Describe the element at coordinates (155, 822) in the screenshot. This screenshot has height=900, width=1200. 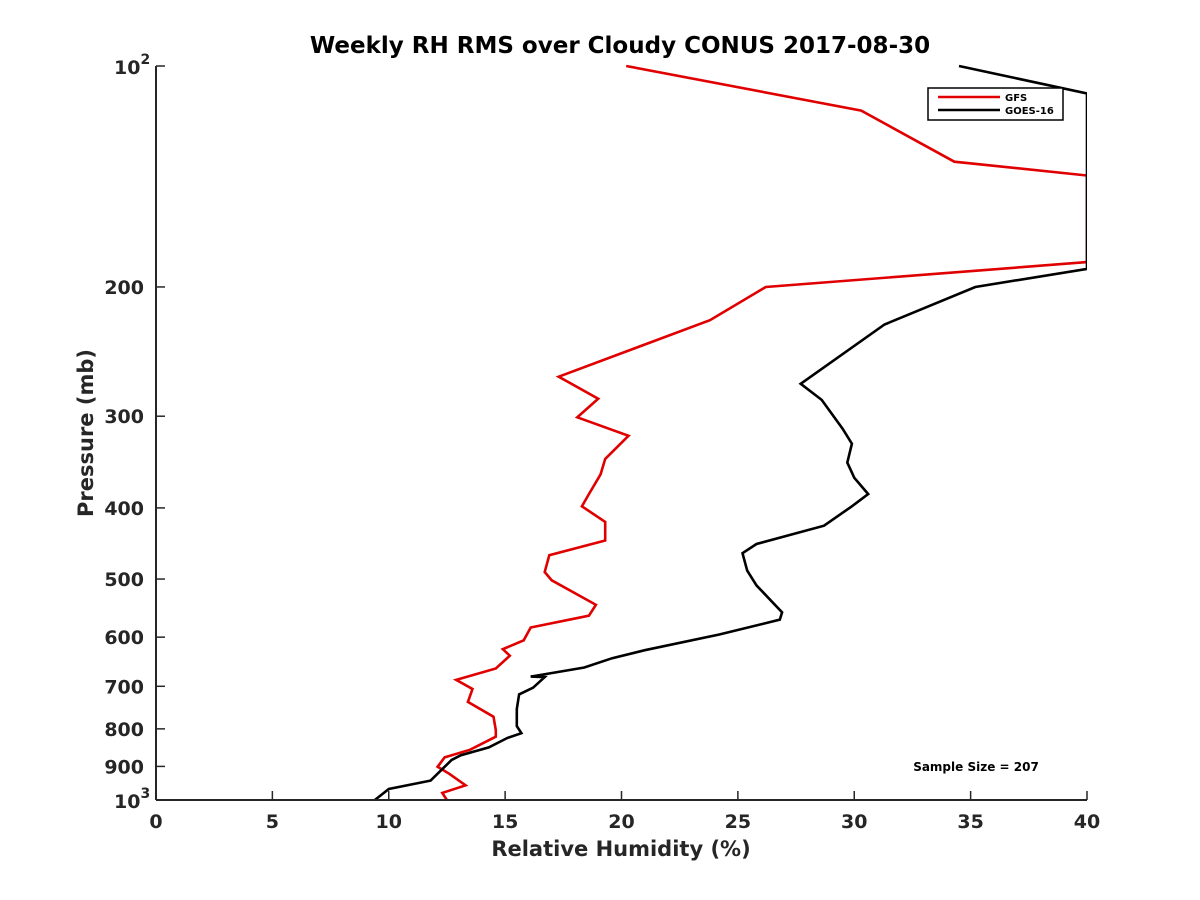
I see `x-tick-label: 0` at that location.